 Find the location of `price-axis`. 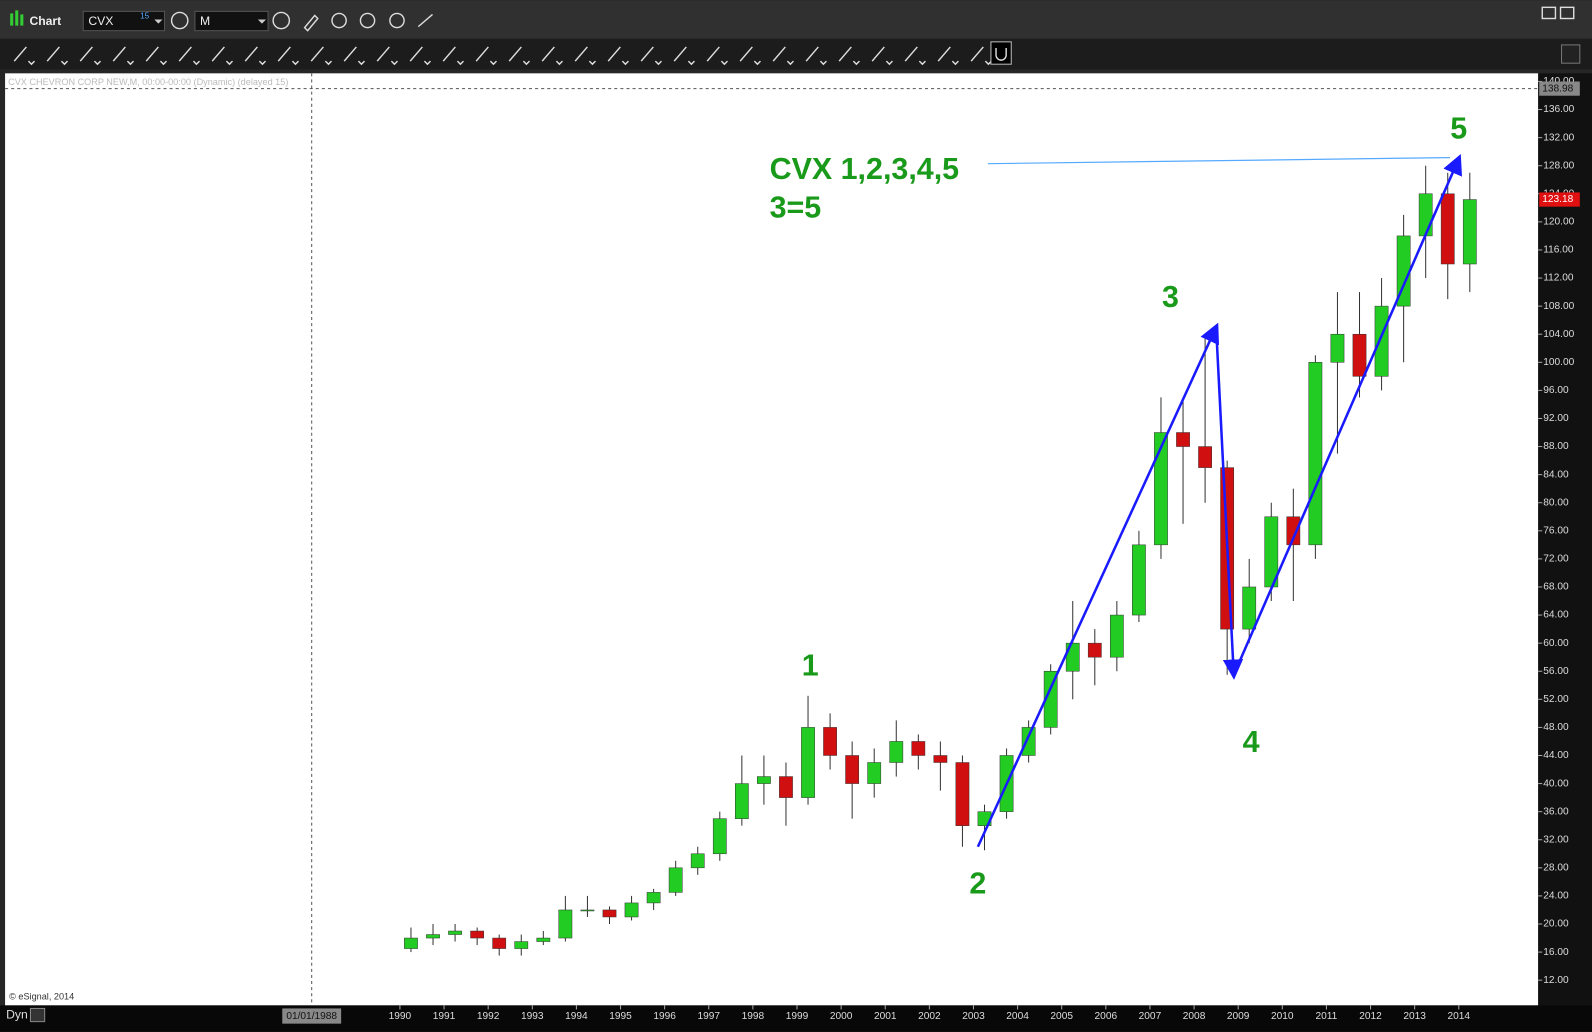

price-axis is located at coordinates (1565, 539).